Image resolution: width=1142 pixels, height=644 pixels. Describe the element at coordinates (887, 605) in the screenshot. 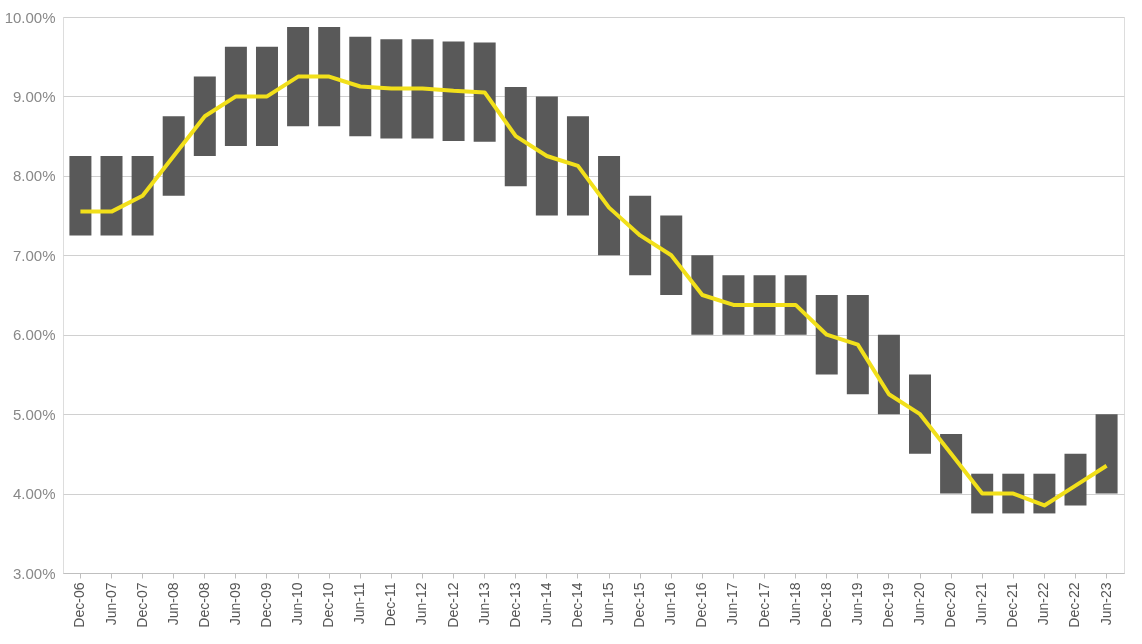

I see `x-tick-label: Dec-19` at that location.